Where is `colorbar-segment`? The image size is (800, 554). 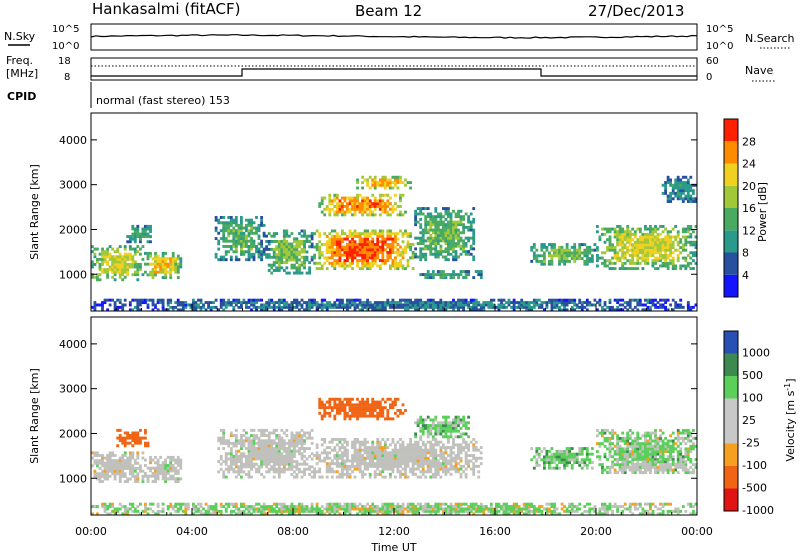
colorbar-segment is located at coordinates (731, 285).